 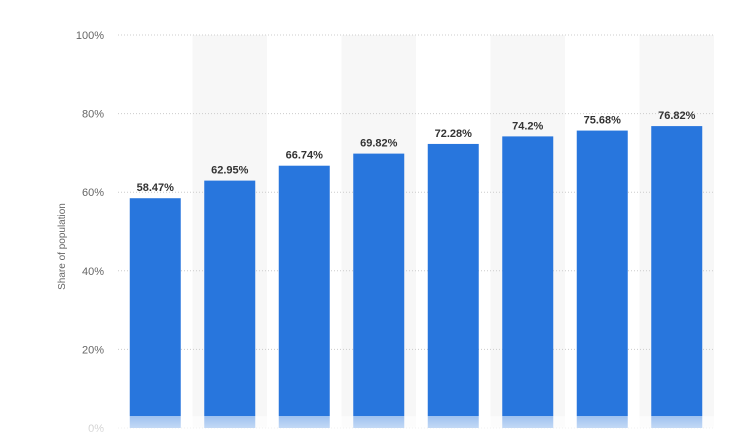 What do you see at coordinates (454, 134) in the screenshot?
I see `data-label: 72.28%` at bounding box center [454, 134].